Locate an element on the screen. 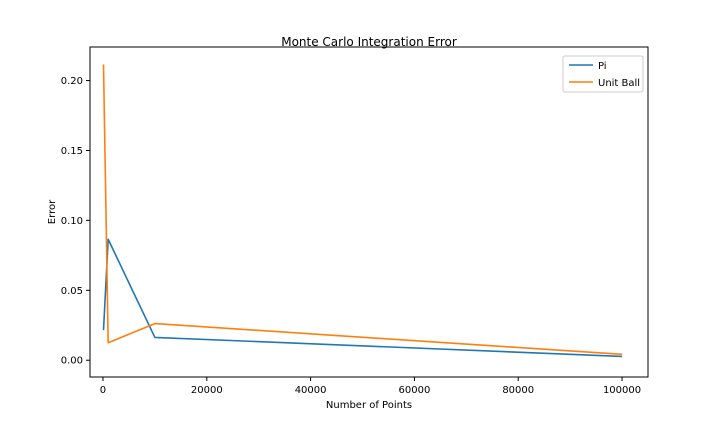 The width and height of the screenshot is (720, 432). x-tick-label: 40000 is located at coordinates (311, 390).